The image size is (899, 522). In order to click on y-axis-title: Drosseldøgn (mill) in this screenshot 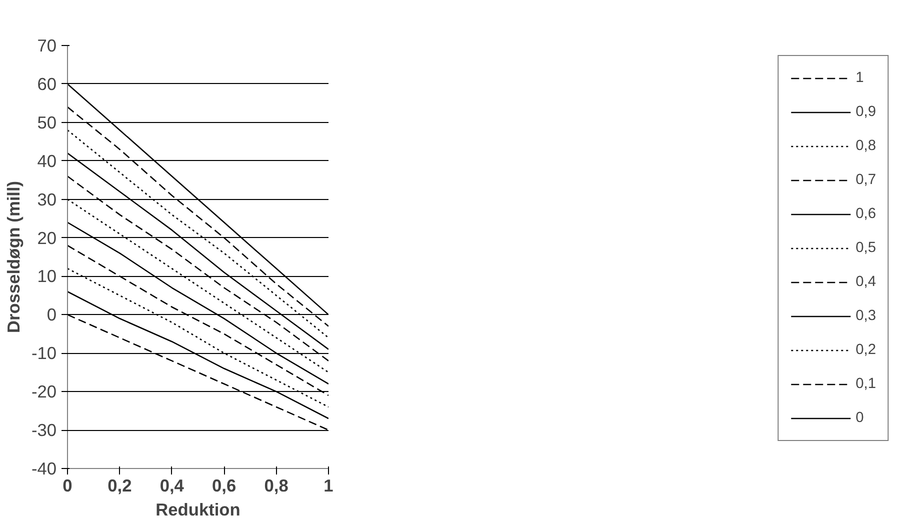, I will do `click(13, 257)`.